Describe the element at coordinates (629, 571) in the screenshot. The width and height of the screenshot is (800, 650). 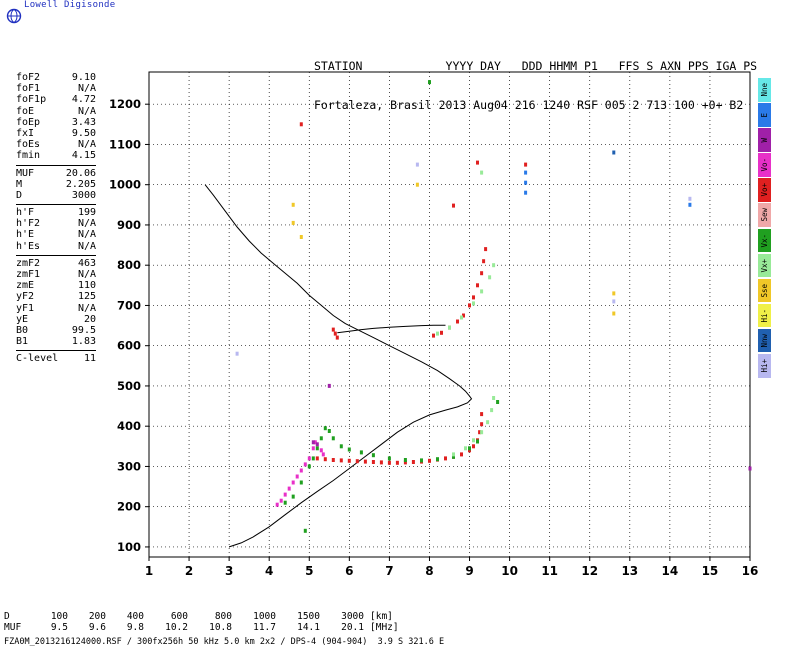
I see `x-tick-label: 13` at that location.